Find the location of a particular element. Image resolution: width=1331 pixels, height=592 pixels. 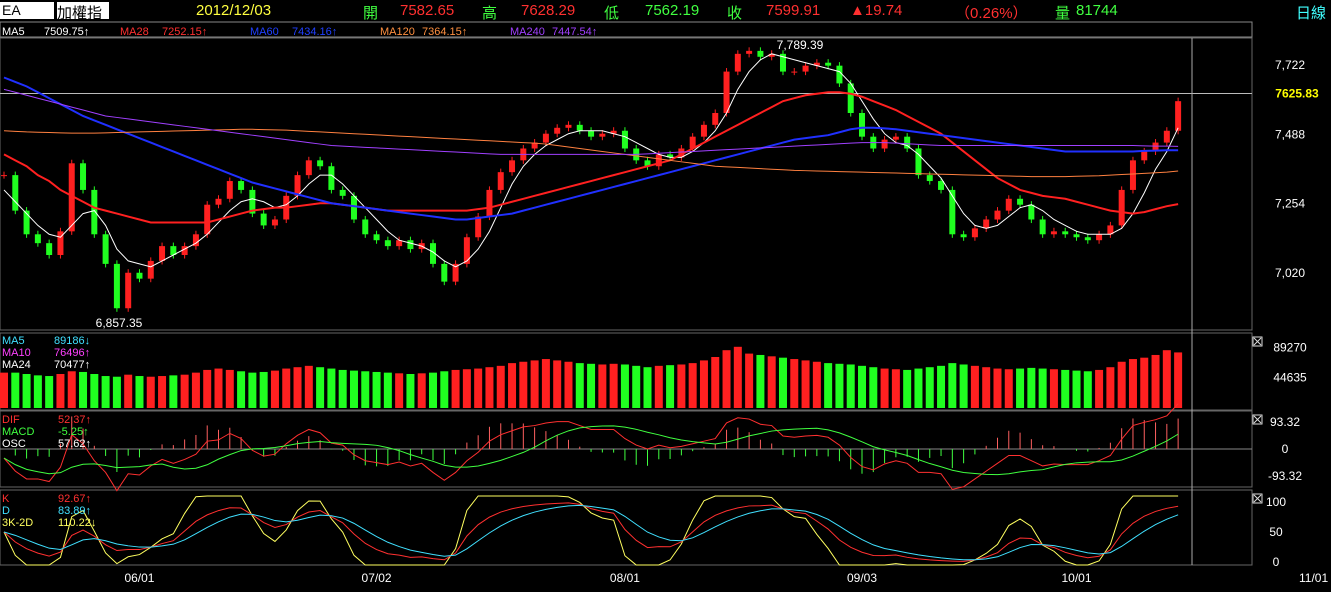

ma-legend-label: MA5 is located at coordinates (13, 32).